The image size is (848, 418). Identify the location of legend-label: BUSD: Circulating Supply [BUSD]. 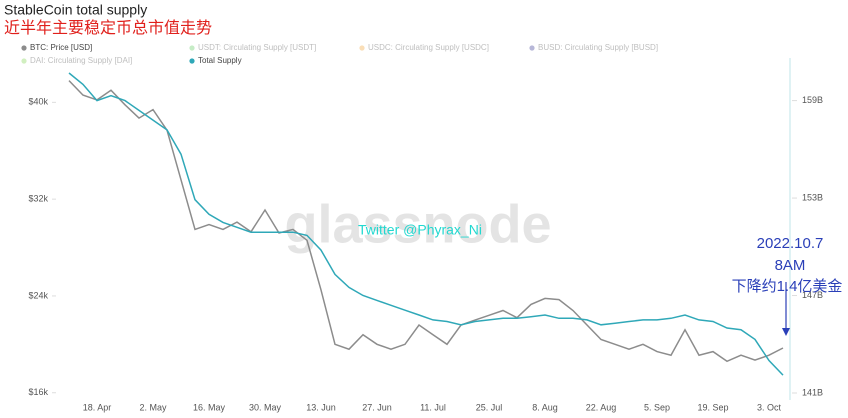
(598, 47).